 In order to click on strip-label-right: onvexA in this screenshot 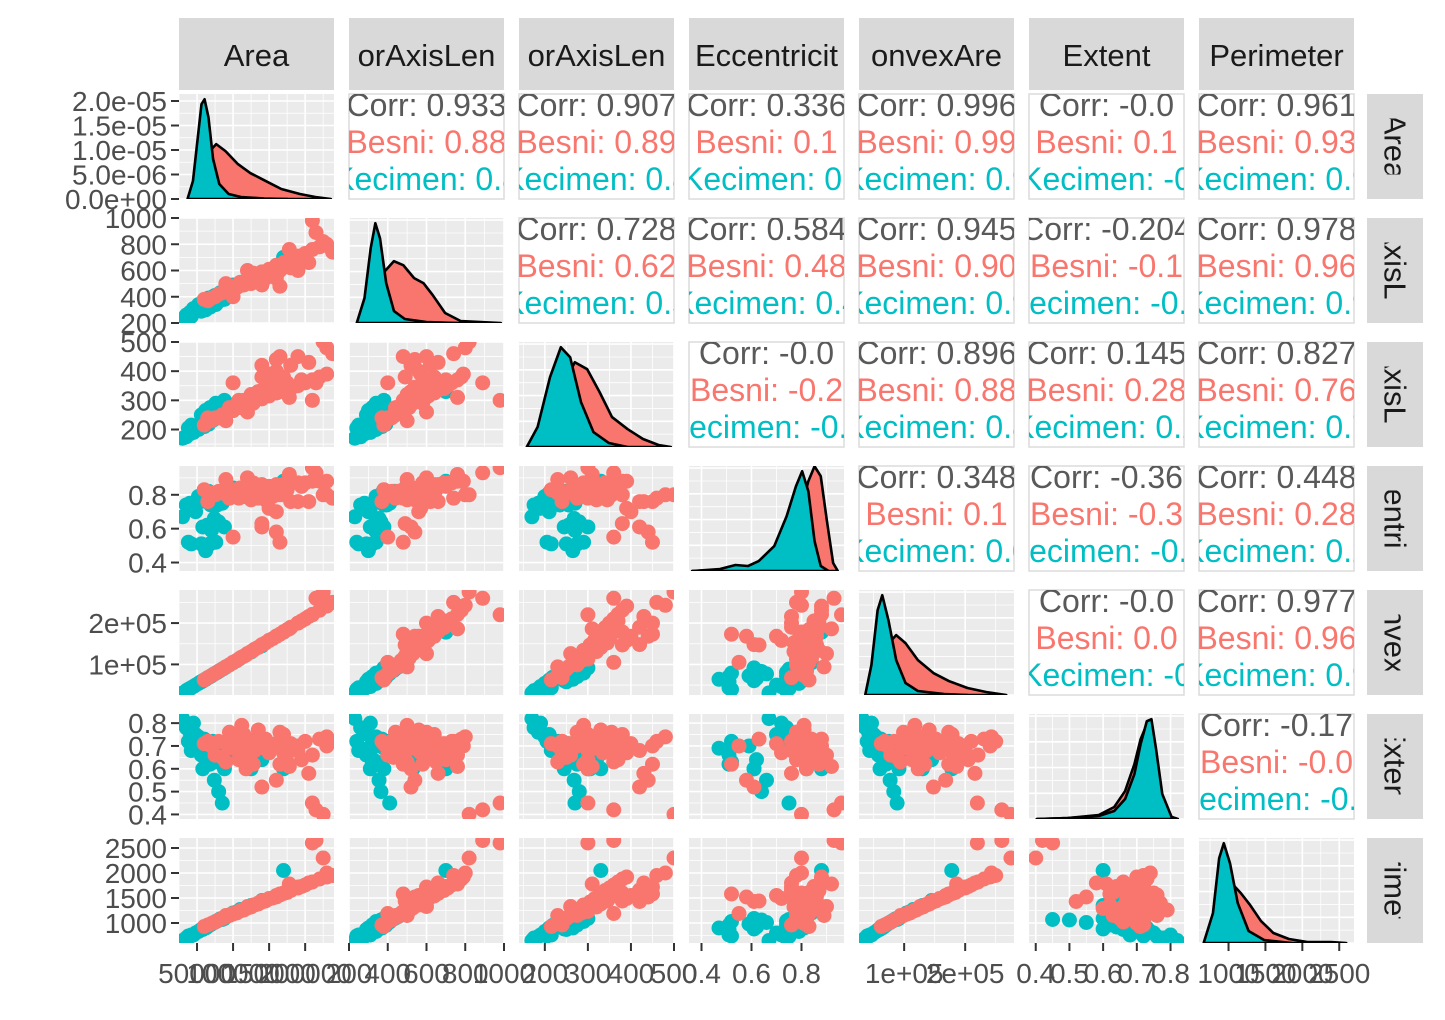, I will do `click(1395, 643)`.